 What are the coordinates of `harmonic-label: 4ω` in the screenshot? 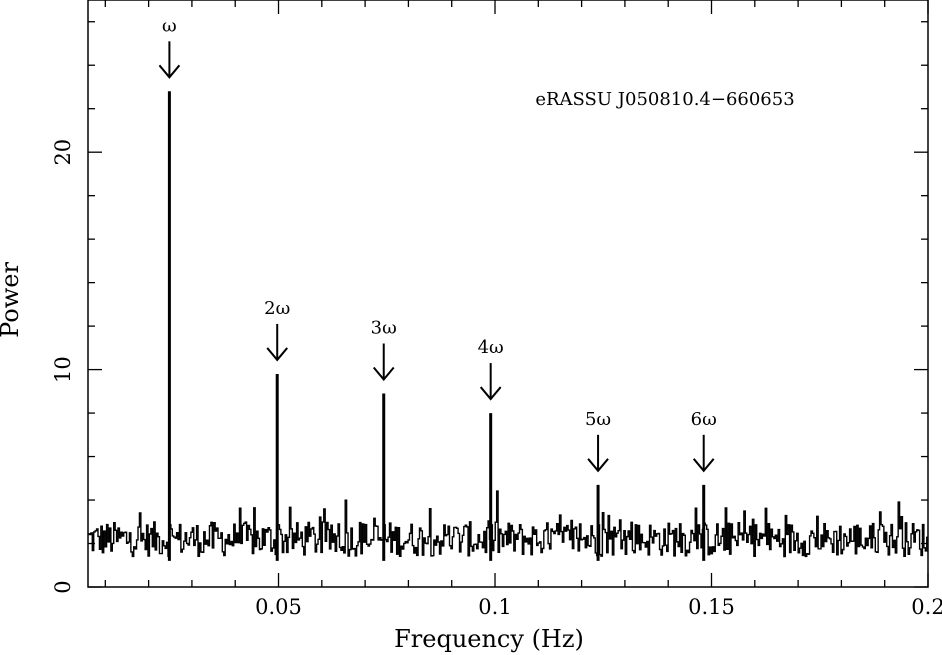 It's located at (491, 347).